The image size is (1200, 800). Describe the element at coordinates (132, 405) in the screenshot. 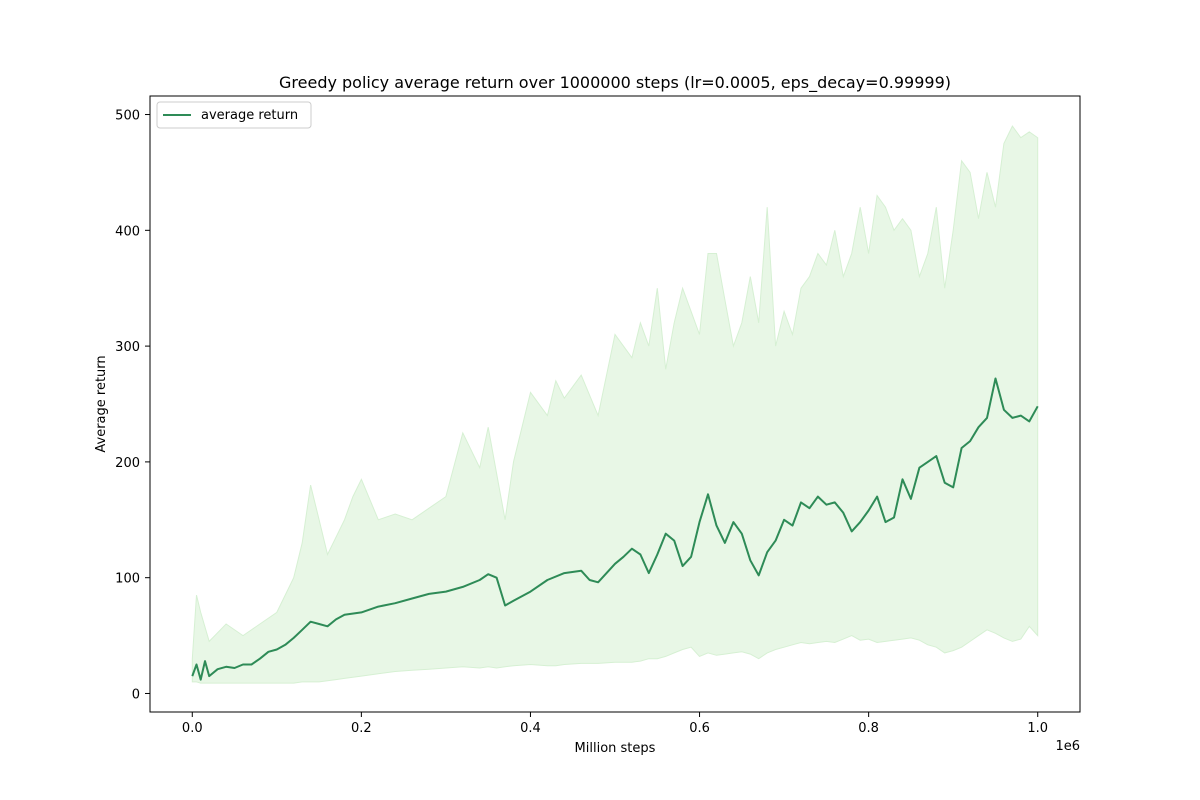

I see `y-axis-ticks: 0 100 200 300 400 500` at that location.